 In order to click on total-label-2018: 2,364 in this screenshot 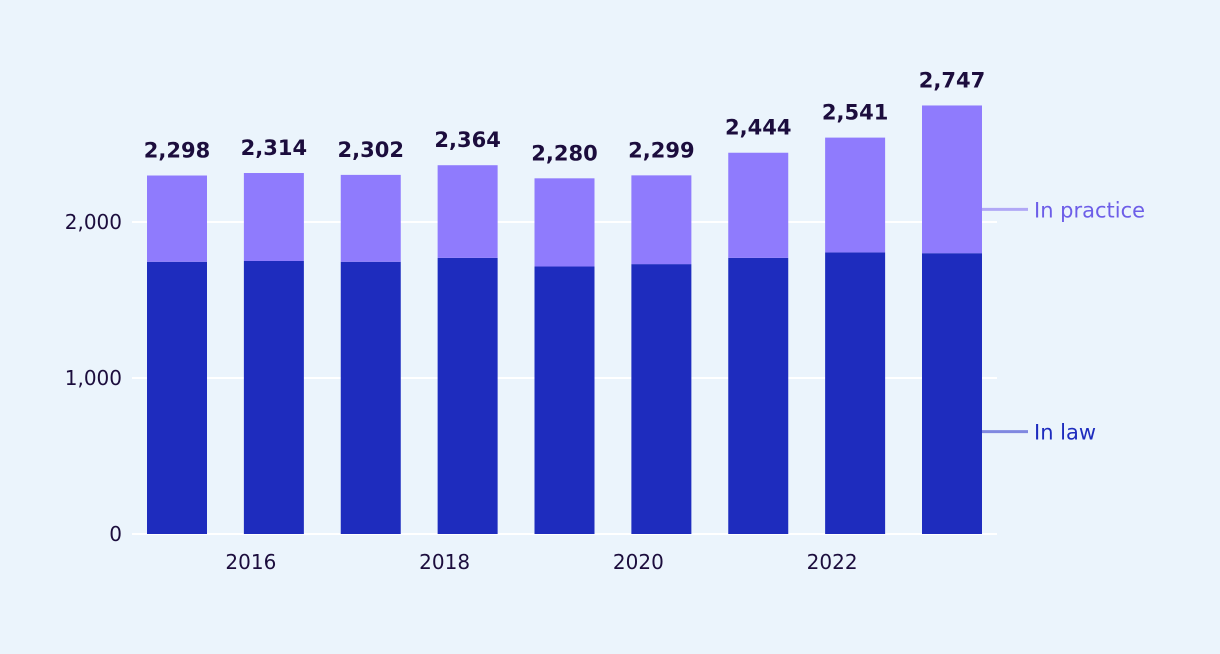, I will do `click(467, 140)`.